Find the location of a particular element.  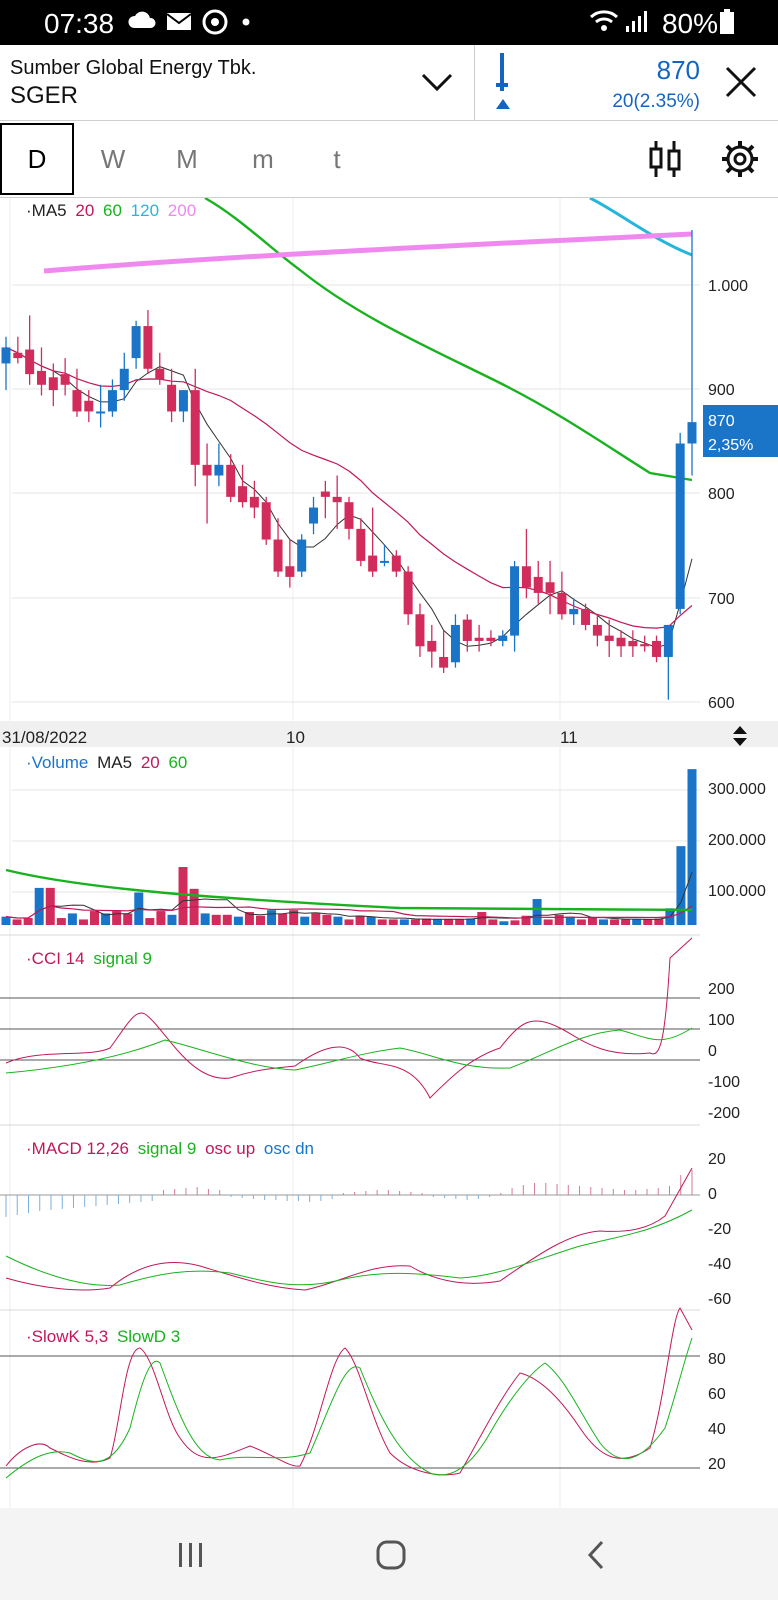

volume-legend-60: 60 is located at coordinates (177, 762).